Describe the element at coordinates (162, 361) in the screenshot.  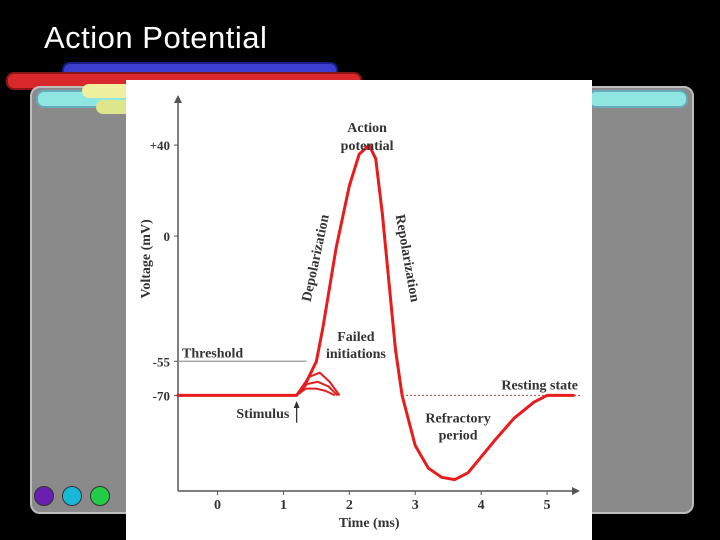
I see `y-tick-label: -55` at that location.